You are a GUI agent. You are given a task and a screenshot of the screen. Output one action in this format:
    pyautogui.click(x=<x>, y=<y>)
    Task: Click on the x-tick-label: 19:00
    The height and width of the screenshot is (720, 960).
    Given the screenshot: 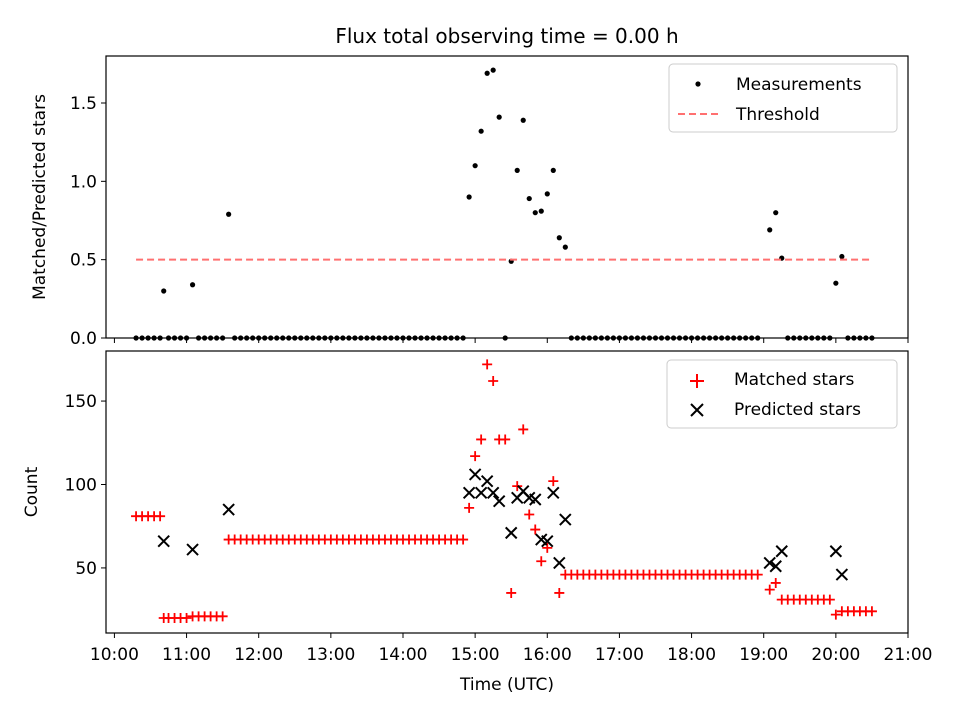 What is the action you would take?
    pyautogui.click(x=763, y=655)
    